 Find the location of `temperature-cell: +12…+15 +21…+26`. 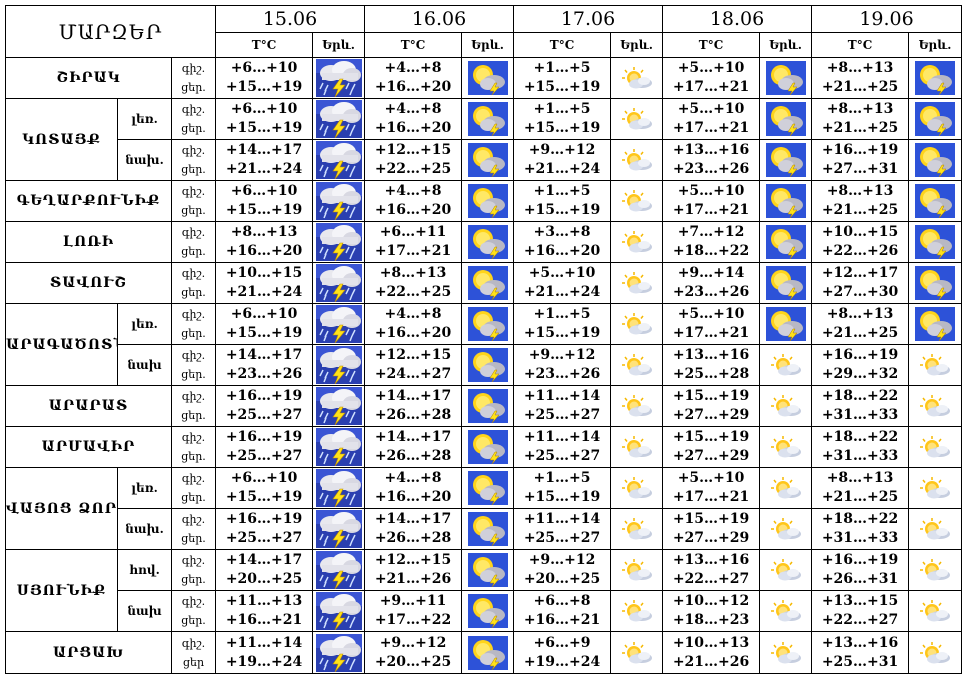

temperature-cell: +12…+15 +21…+26 is located at coordinates (413, 570).